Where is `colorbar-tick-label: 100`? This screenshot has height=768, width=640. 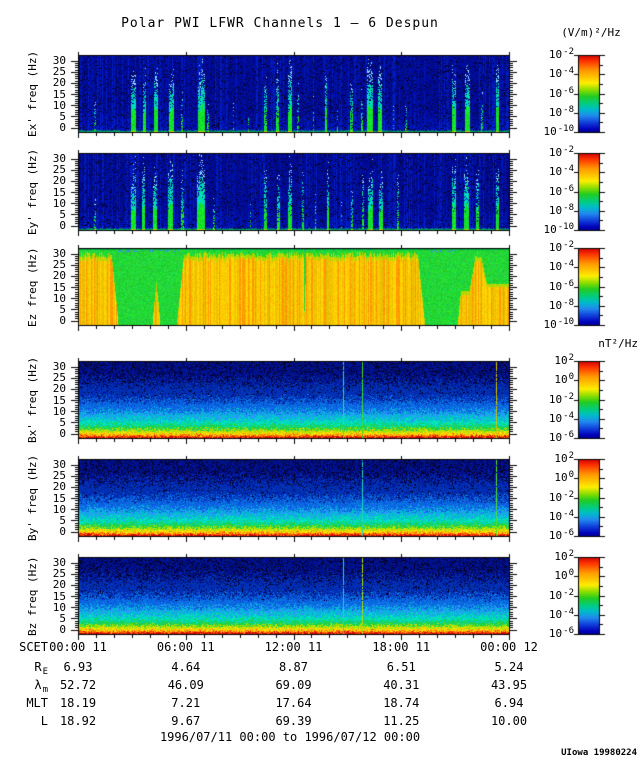 colorbar-tick-label: 100 is located at coordinates (546, 379).